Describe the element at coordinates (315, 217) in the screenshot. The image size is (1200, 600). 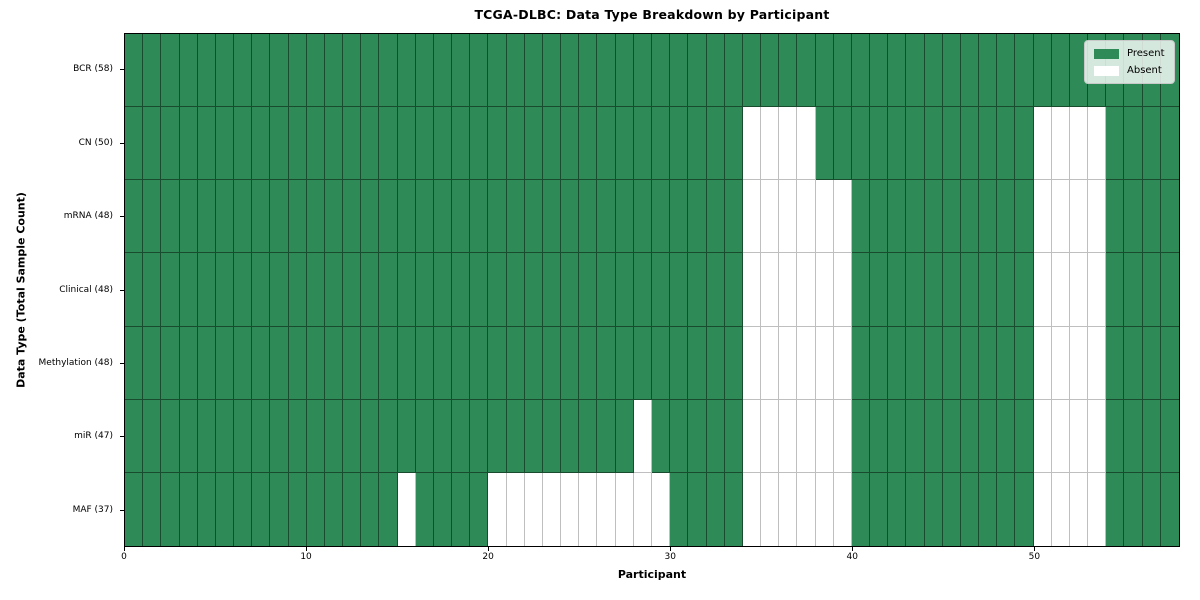
I see `cell-mRNA-p10` at that location.